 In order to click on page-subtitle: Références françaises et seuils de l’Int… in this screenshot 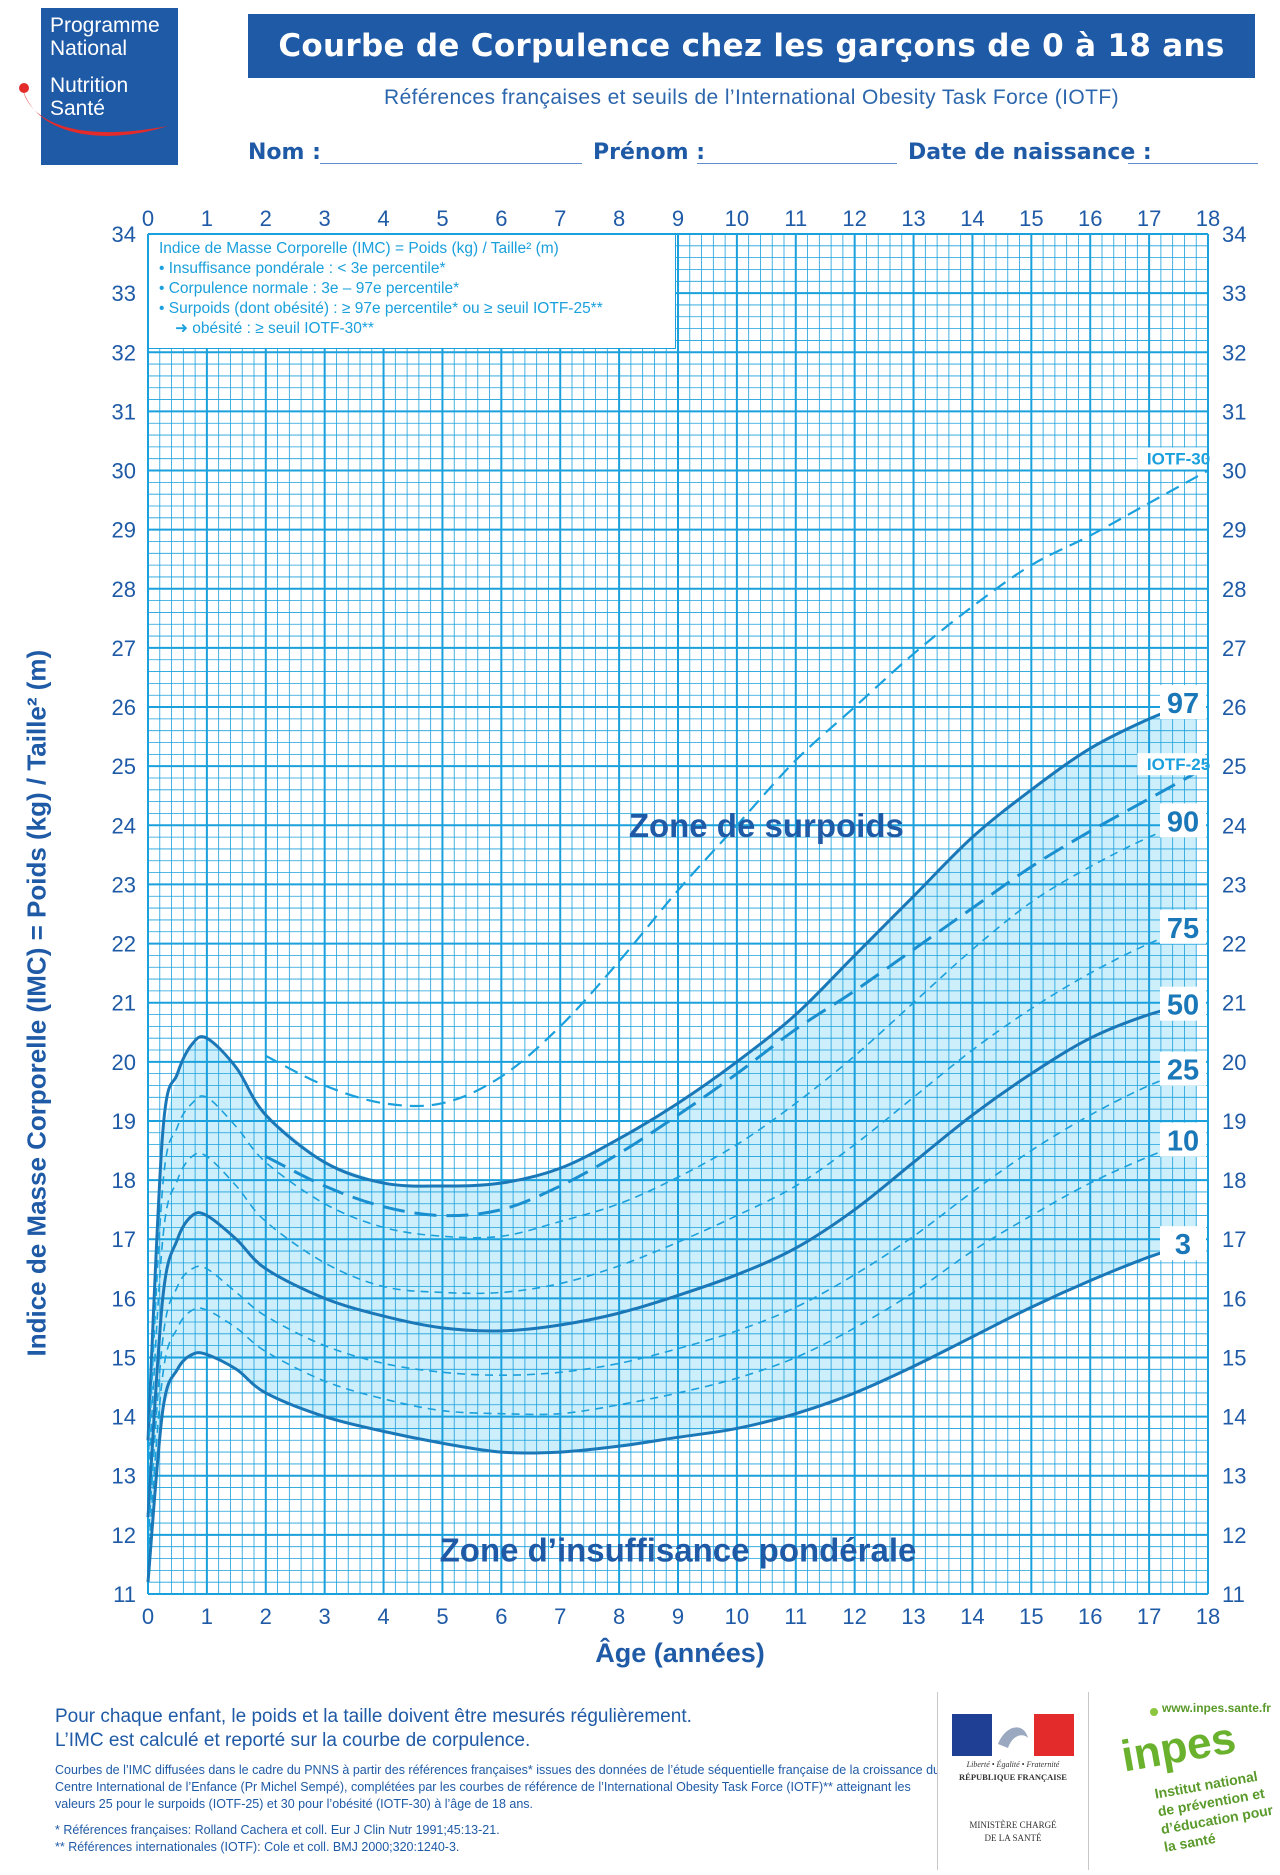, I will do `click(751, 97)`.